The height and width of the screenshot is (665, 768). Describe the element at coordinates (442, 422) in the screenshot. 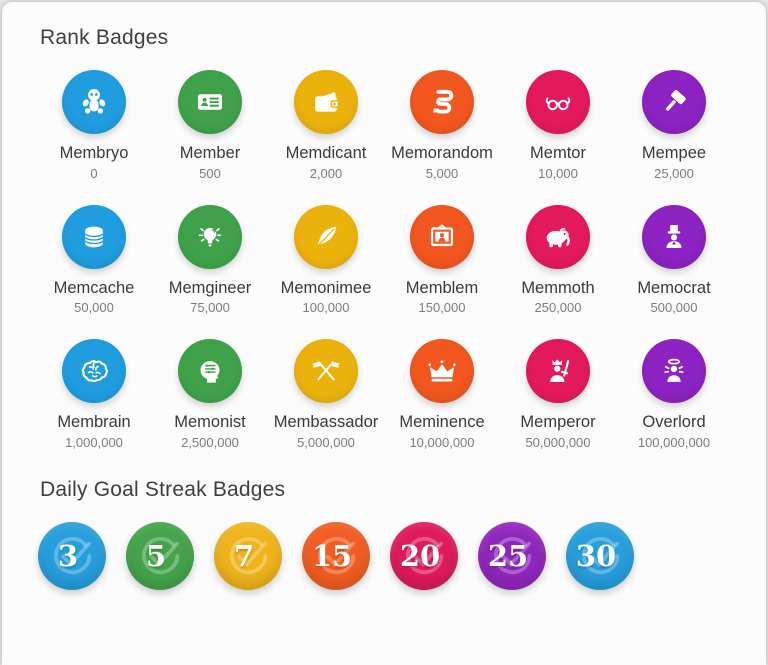

I see `rank-badge-name: Meminence` at that location.